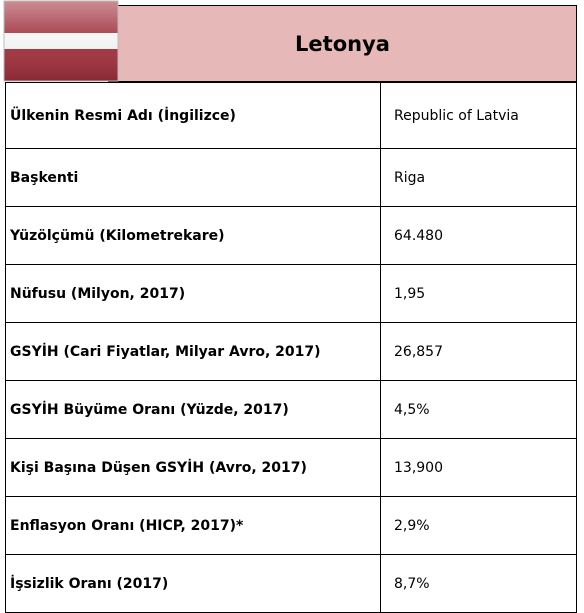 The width and height of the screenshot is (584, 613). I want to click on row-label: Enflasyon Oranı (HICP, 2017)*, so click(193, 525).